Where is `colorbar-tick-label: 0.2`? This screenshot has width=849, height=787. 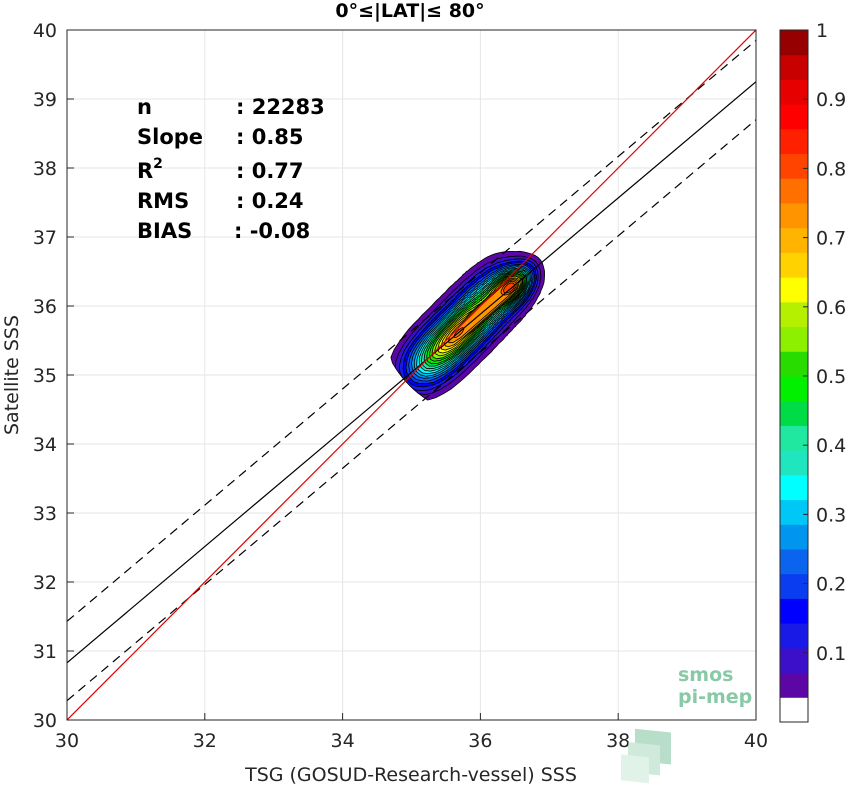
colorbar-tick-label: 0.2 is located at coordinates (831, 585).